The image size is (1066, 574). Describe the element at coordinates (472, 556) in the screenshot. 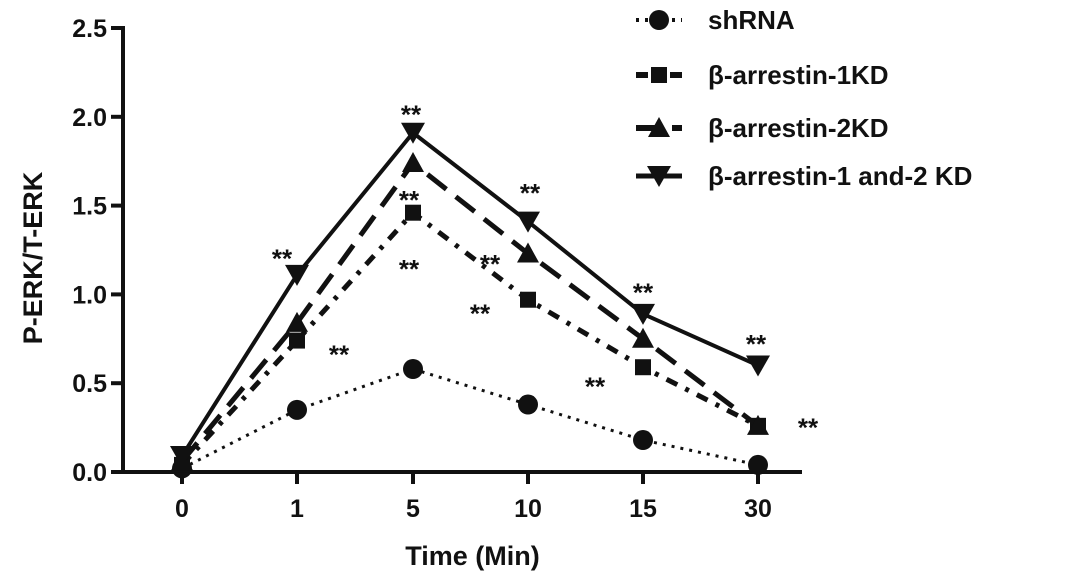

I see `x-axis-title: Time (Min)` at that location.